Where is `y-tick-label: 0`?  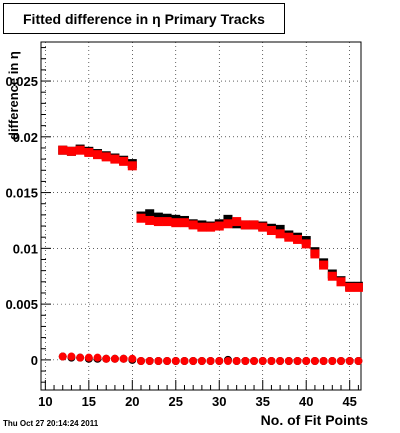 y-tick-label: 0 is located at coordinates (34, 360).